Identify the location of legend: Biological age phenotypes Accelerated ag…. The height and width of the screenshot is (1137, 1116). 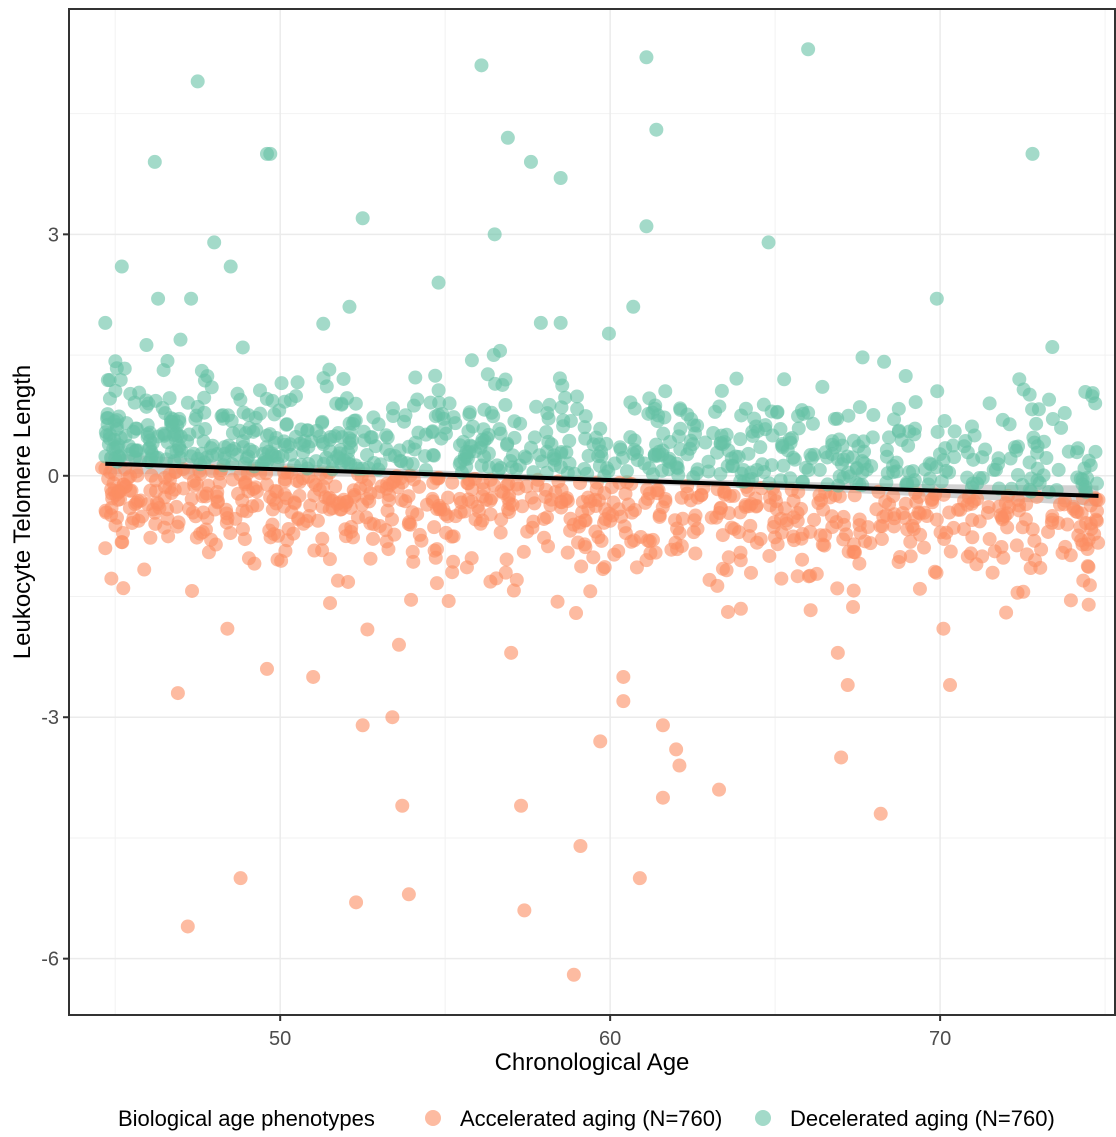
(586, 1118).